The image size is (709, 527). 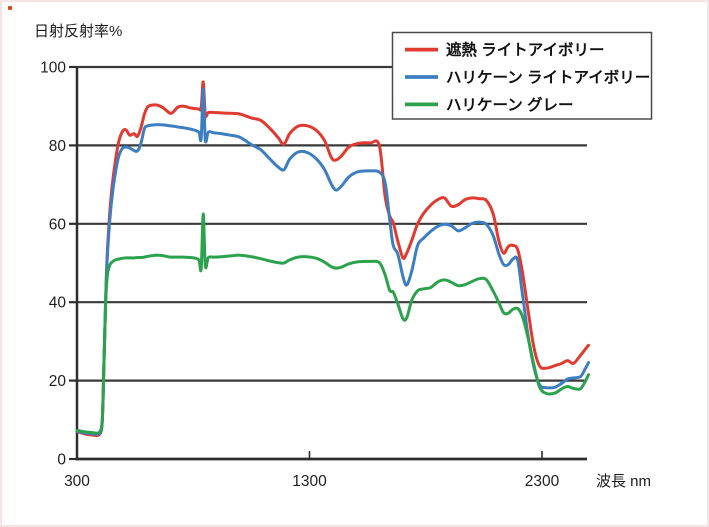 I want to click on x-tick-label-2300: 2300, so click(x=542, y=481).